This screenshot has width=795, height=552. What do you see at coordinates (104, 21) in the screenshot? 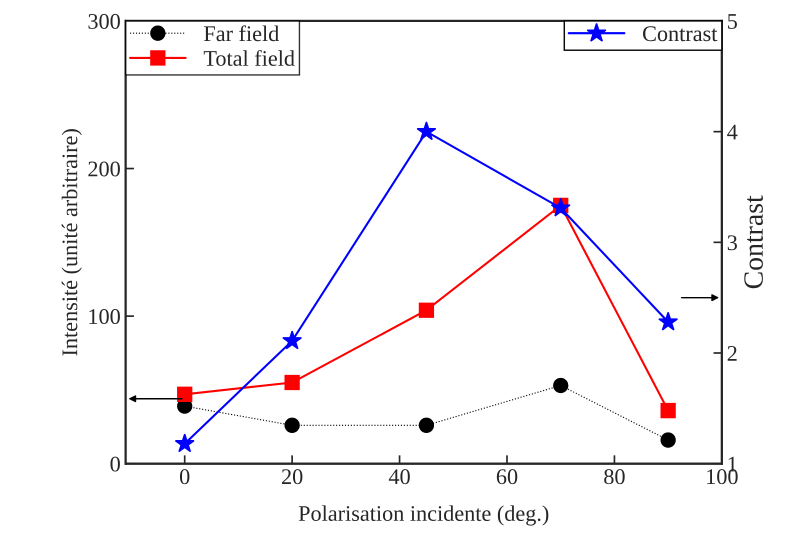
I see `y-tick-label: 300` at bounding box center [104, 21].